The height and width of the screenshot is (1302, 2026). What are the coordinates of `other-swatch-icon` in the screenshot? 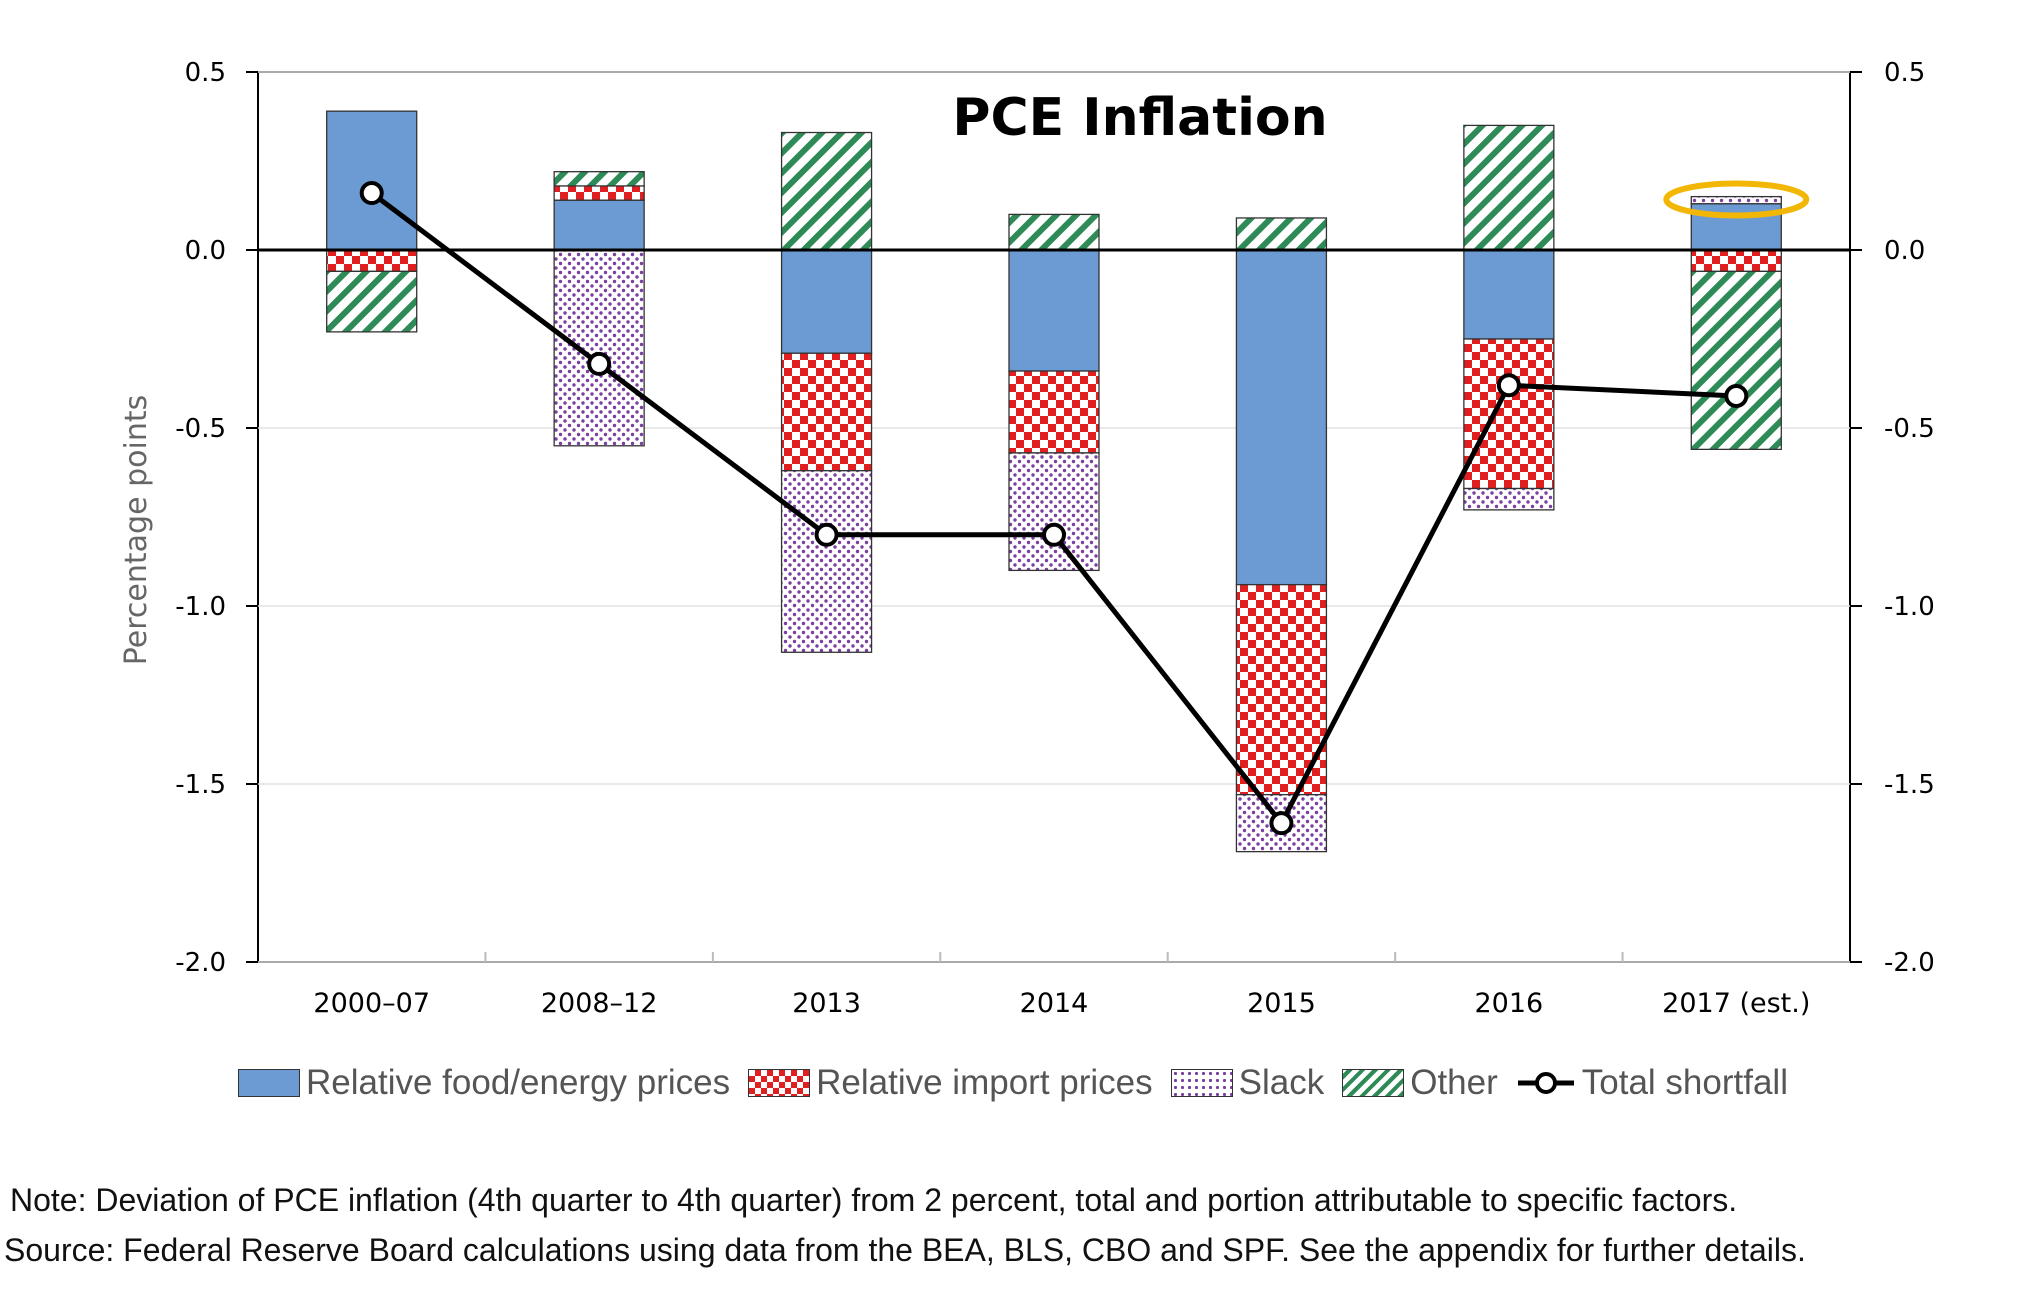 It's located at (1373, 1083).